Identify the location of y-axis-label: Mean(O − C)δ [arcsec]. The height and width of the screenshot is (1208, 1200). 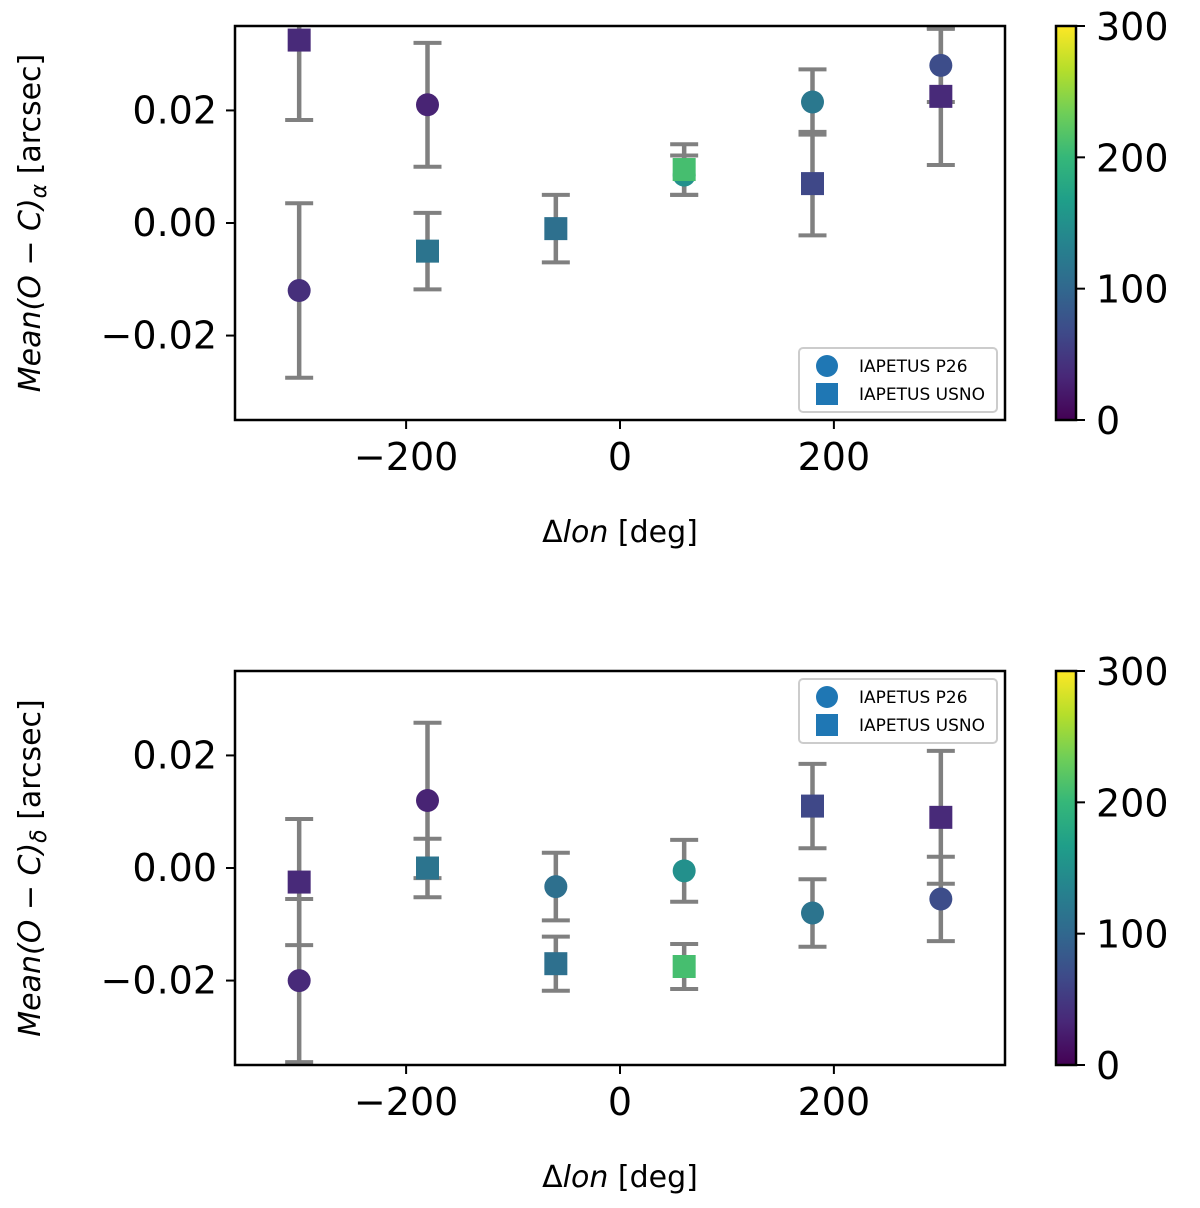
(32, 867).